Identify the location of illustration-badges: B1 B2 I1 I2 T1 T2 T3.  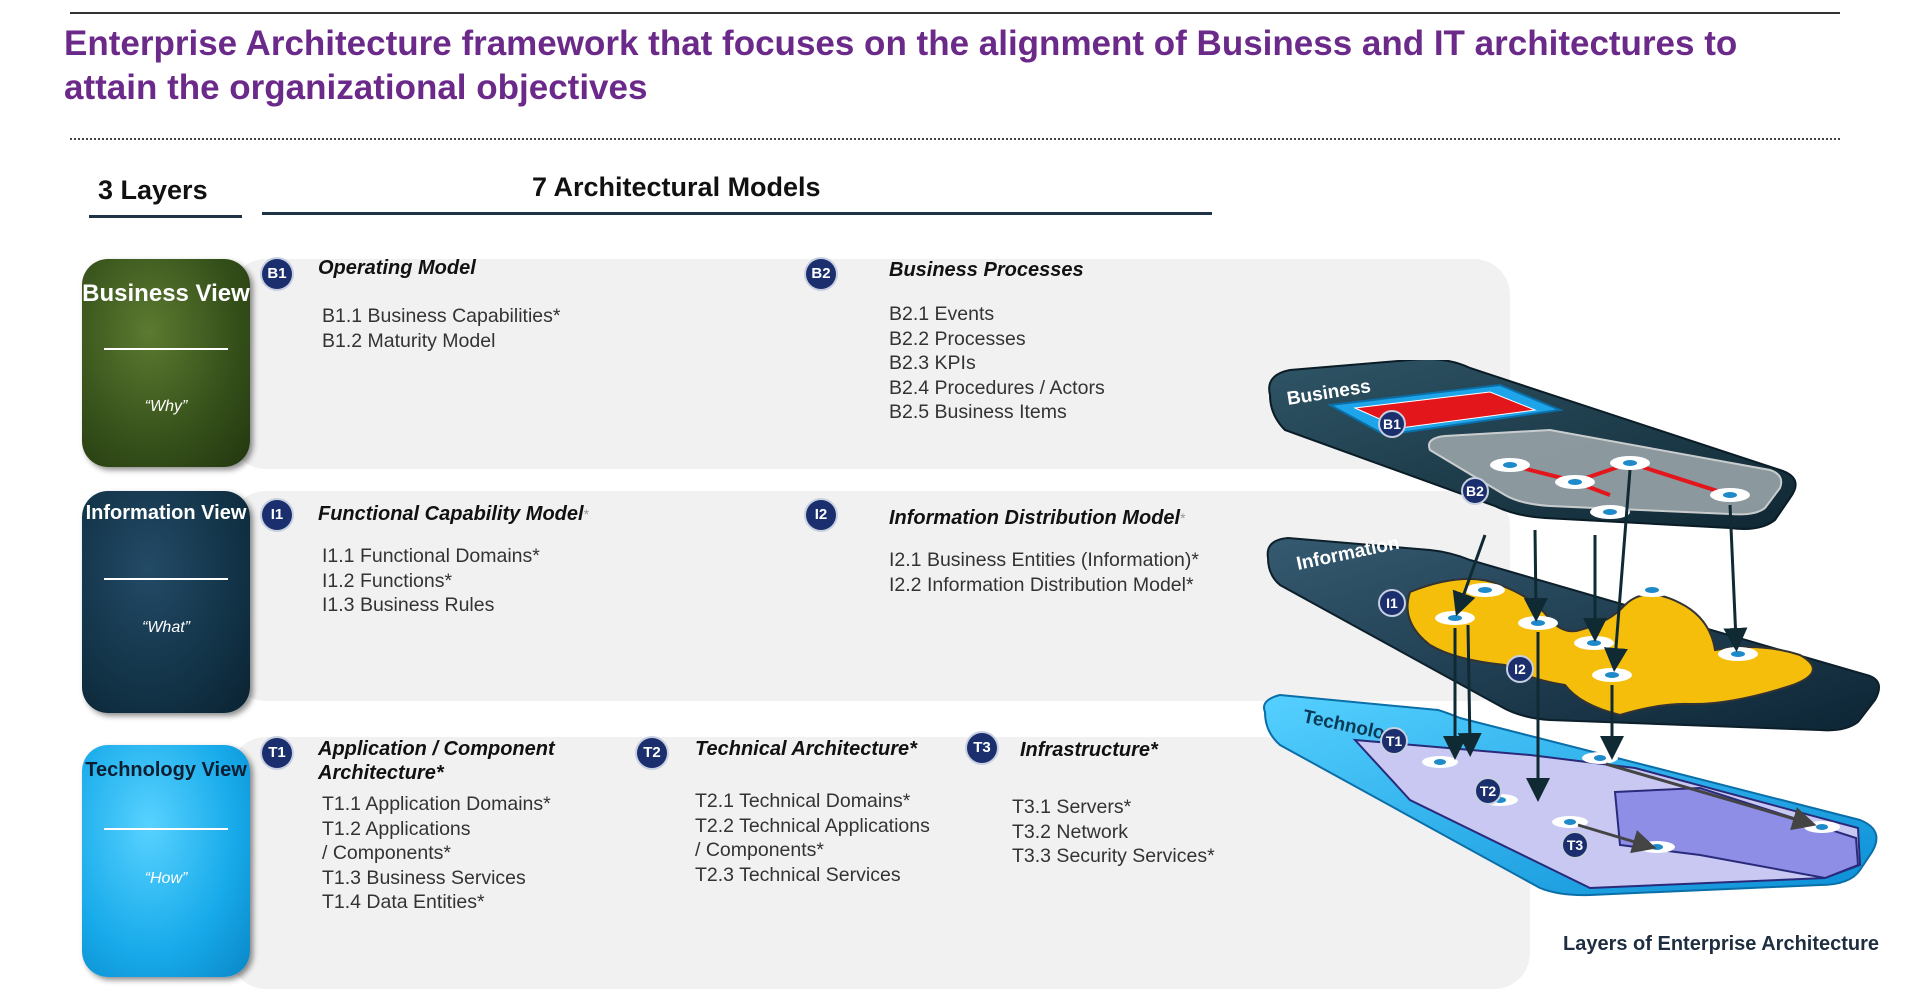
(1483, 634).